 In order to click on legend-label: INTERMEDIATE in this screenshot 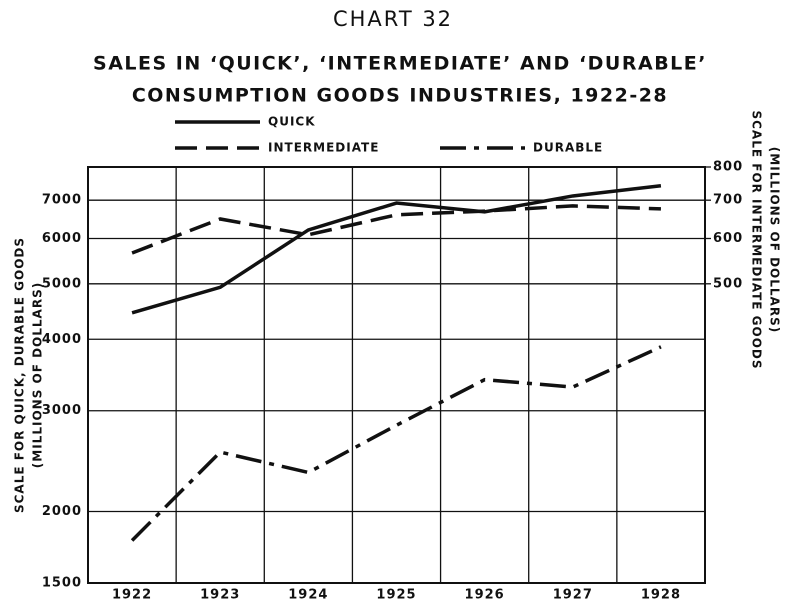, I will do `click(323, 148)`.